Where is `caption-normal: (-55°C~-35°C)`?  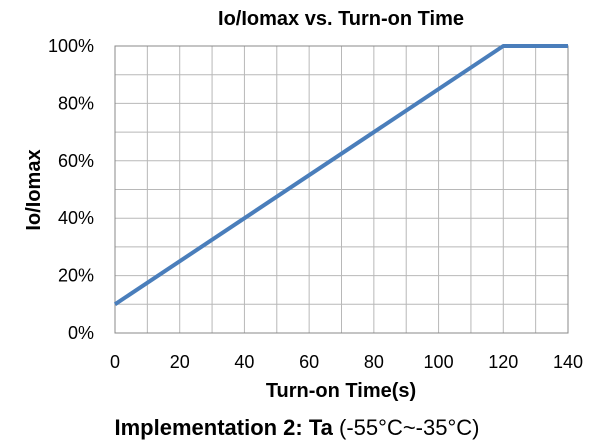
caption-normal: (-55°C~-35°C) is located at coordinates (406, 427).